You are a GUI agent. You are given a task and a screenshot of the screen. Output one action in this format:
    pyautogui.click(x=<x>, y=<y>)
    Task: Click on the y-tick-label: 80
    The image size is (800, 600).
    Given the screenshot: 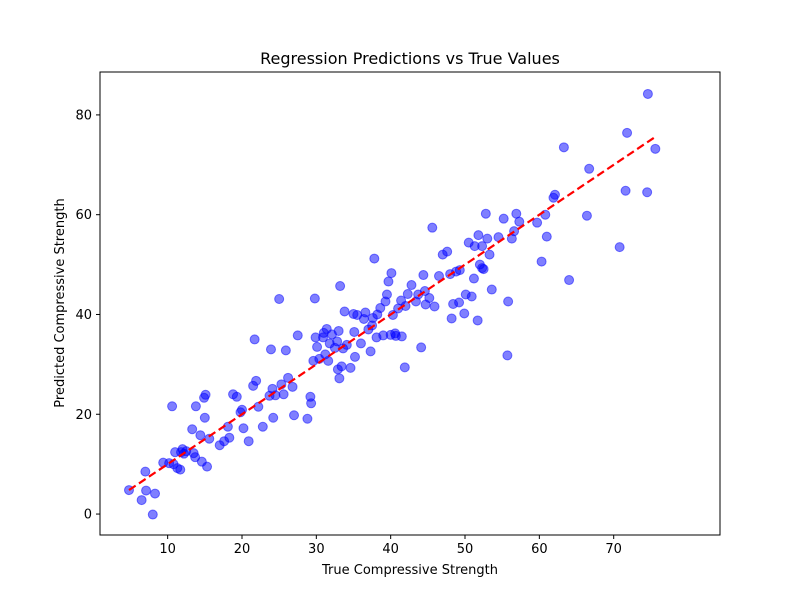 What is the action you would take?
    pyautogui.click(x=83, y=115)
    